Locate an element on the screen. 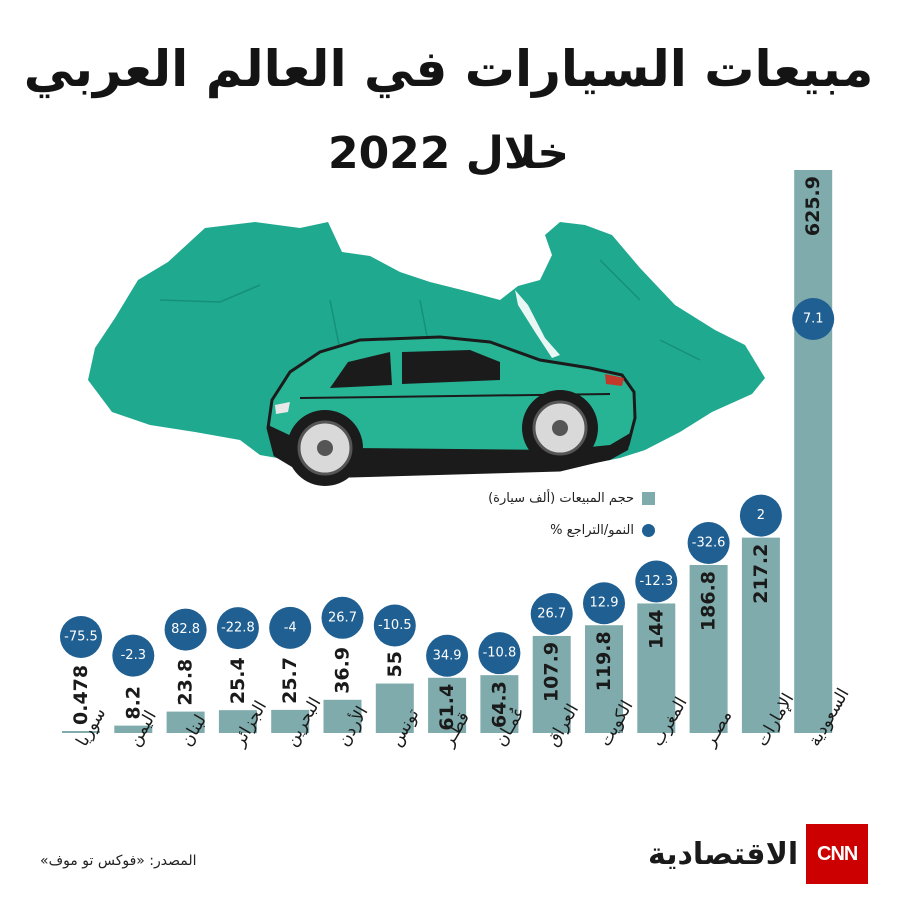 This screenshot has height=900, width=897. legend-swatch-square is located at coordinates (648, 498).